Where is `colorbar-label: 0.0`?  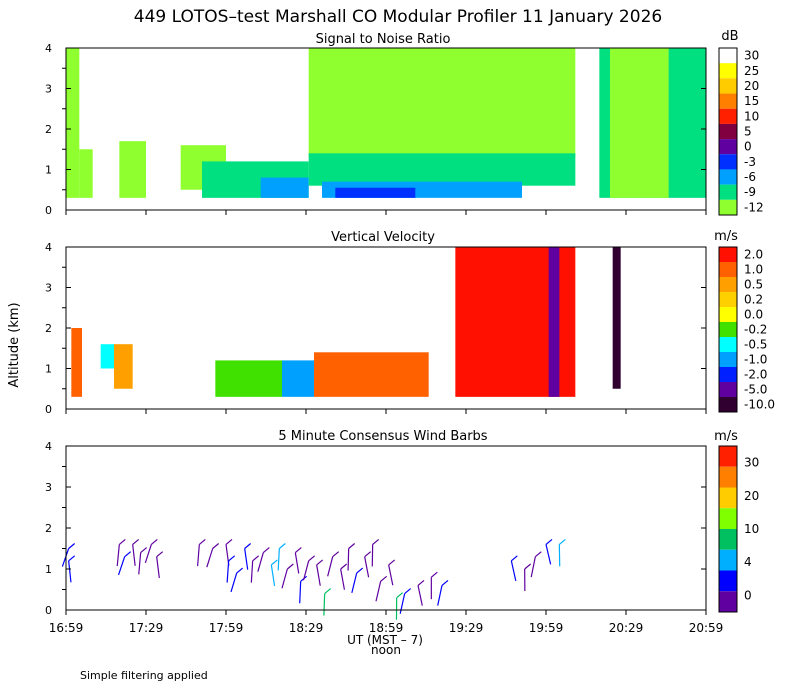
colorbar-label: 0.0 is located at coordinates (753, 315).